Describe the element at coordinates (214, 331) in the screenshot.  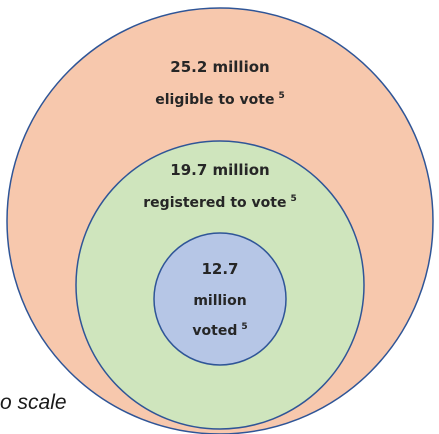
I see `voted-description-text: voted` at that location.